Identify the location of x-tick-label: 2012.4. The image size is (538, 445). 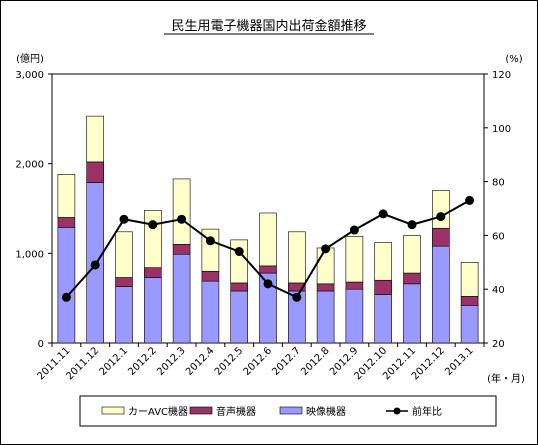
(200, 361).